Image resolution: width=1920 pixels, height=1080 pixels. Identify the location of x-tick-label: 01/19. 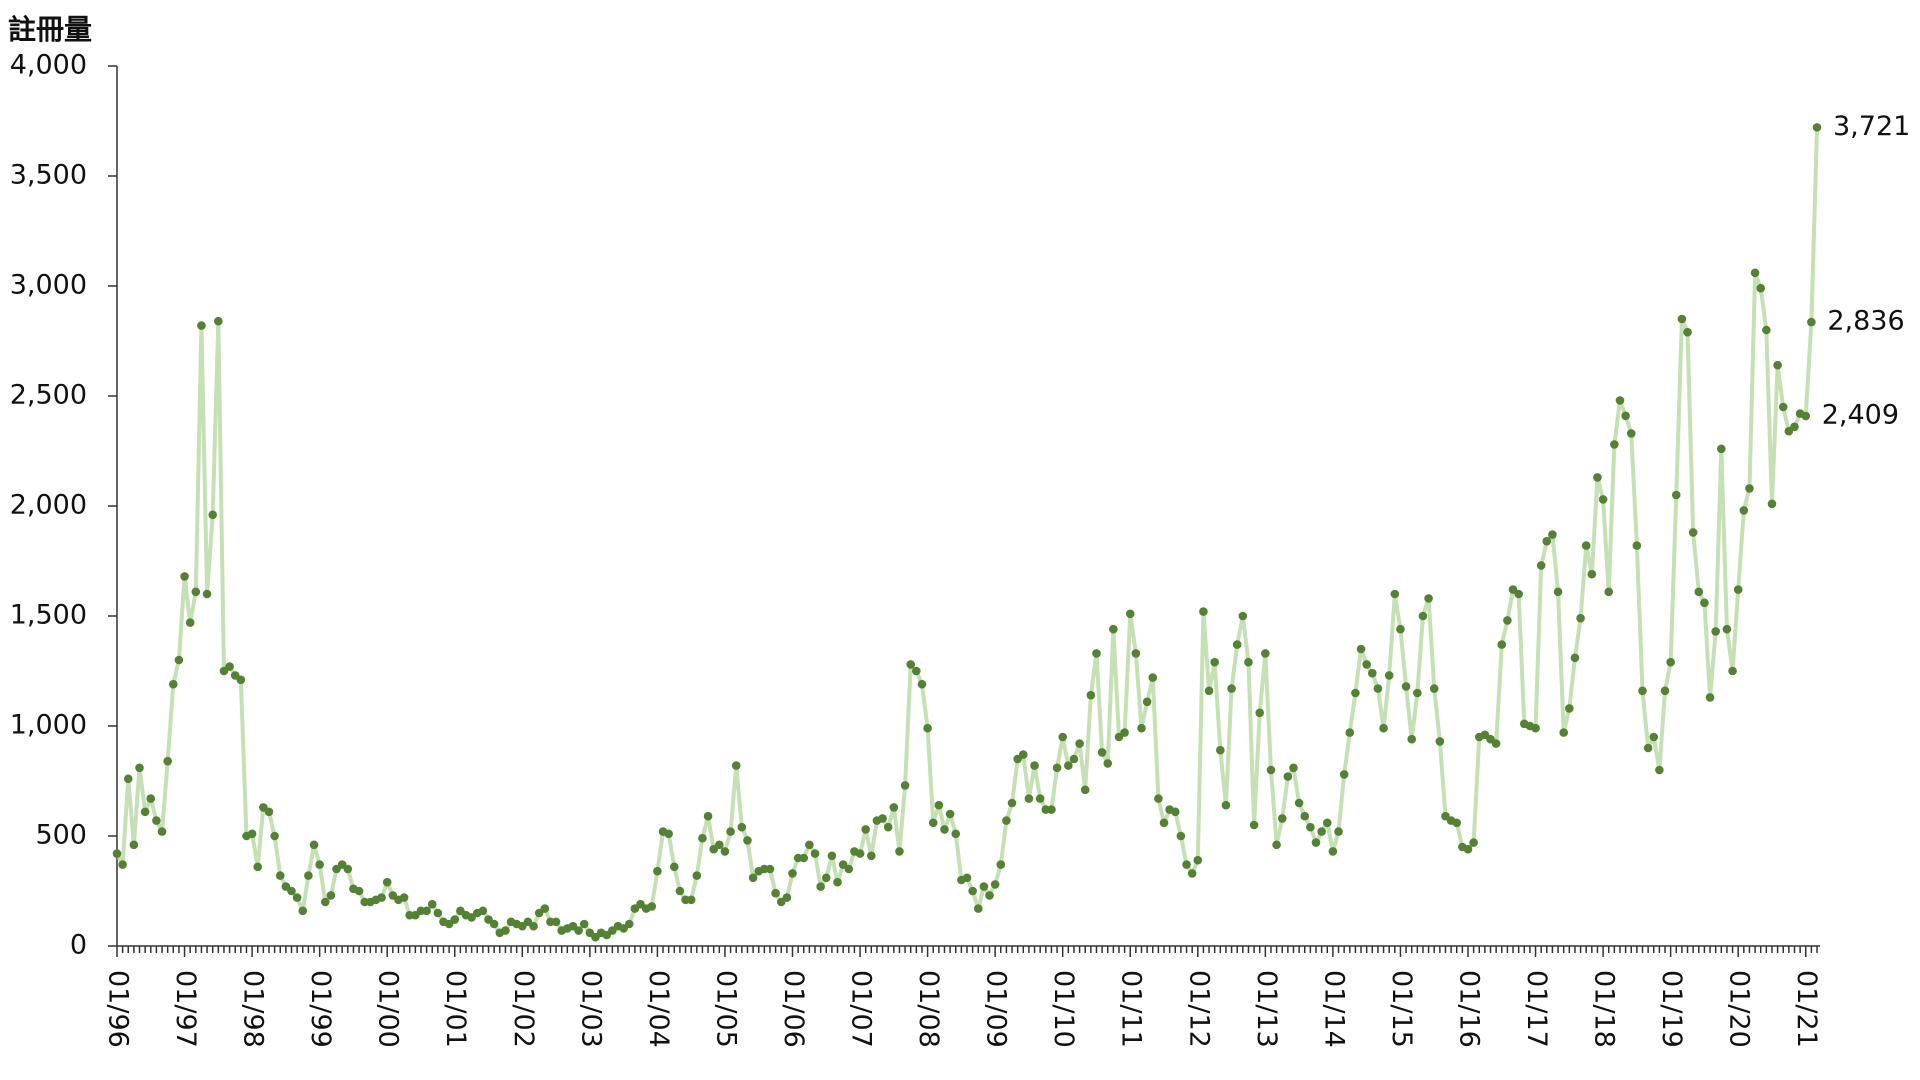
(1671, 1009).